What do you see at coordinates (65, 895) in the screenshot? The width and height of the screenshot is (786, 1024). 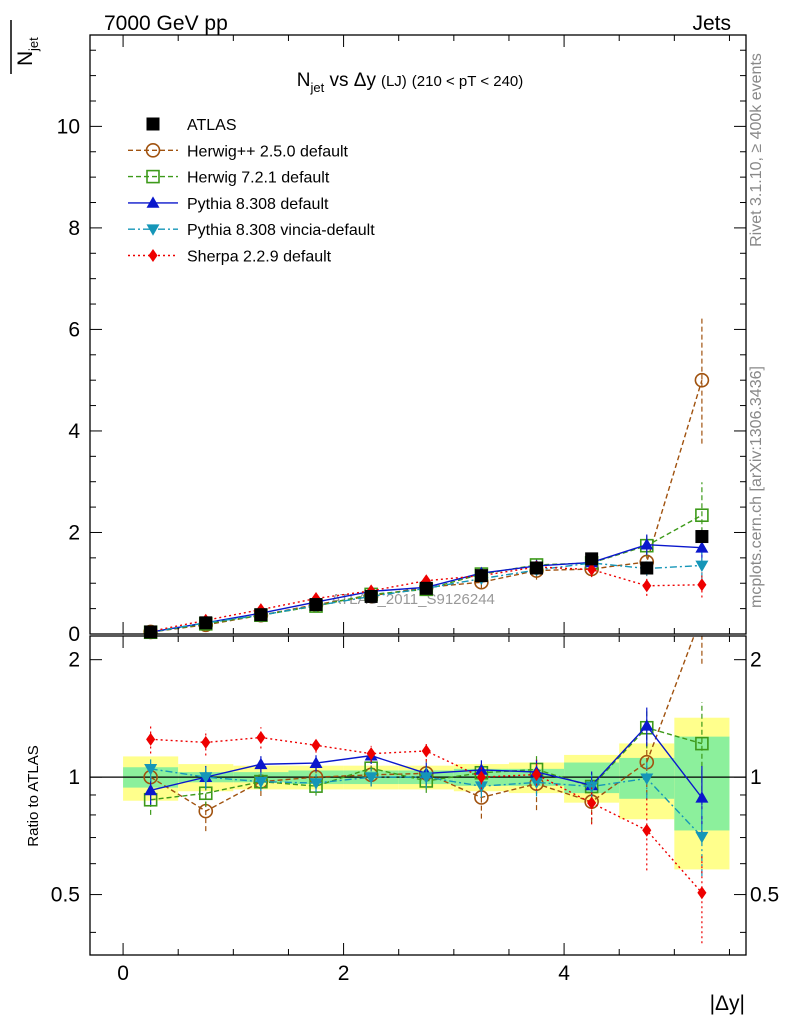 I see `ratio-tick-label-left: 0.5` at bounding box center [65, 895].